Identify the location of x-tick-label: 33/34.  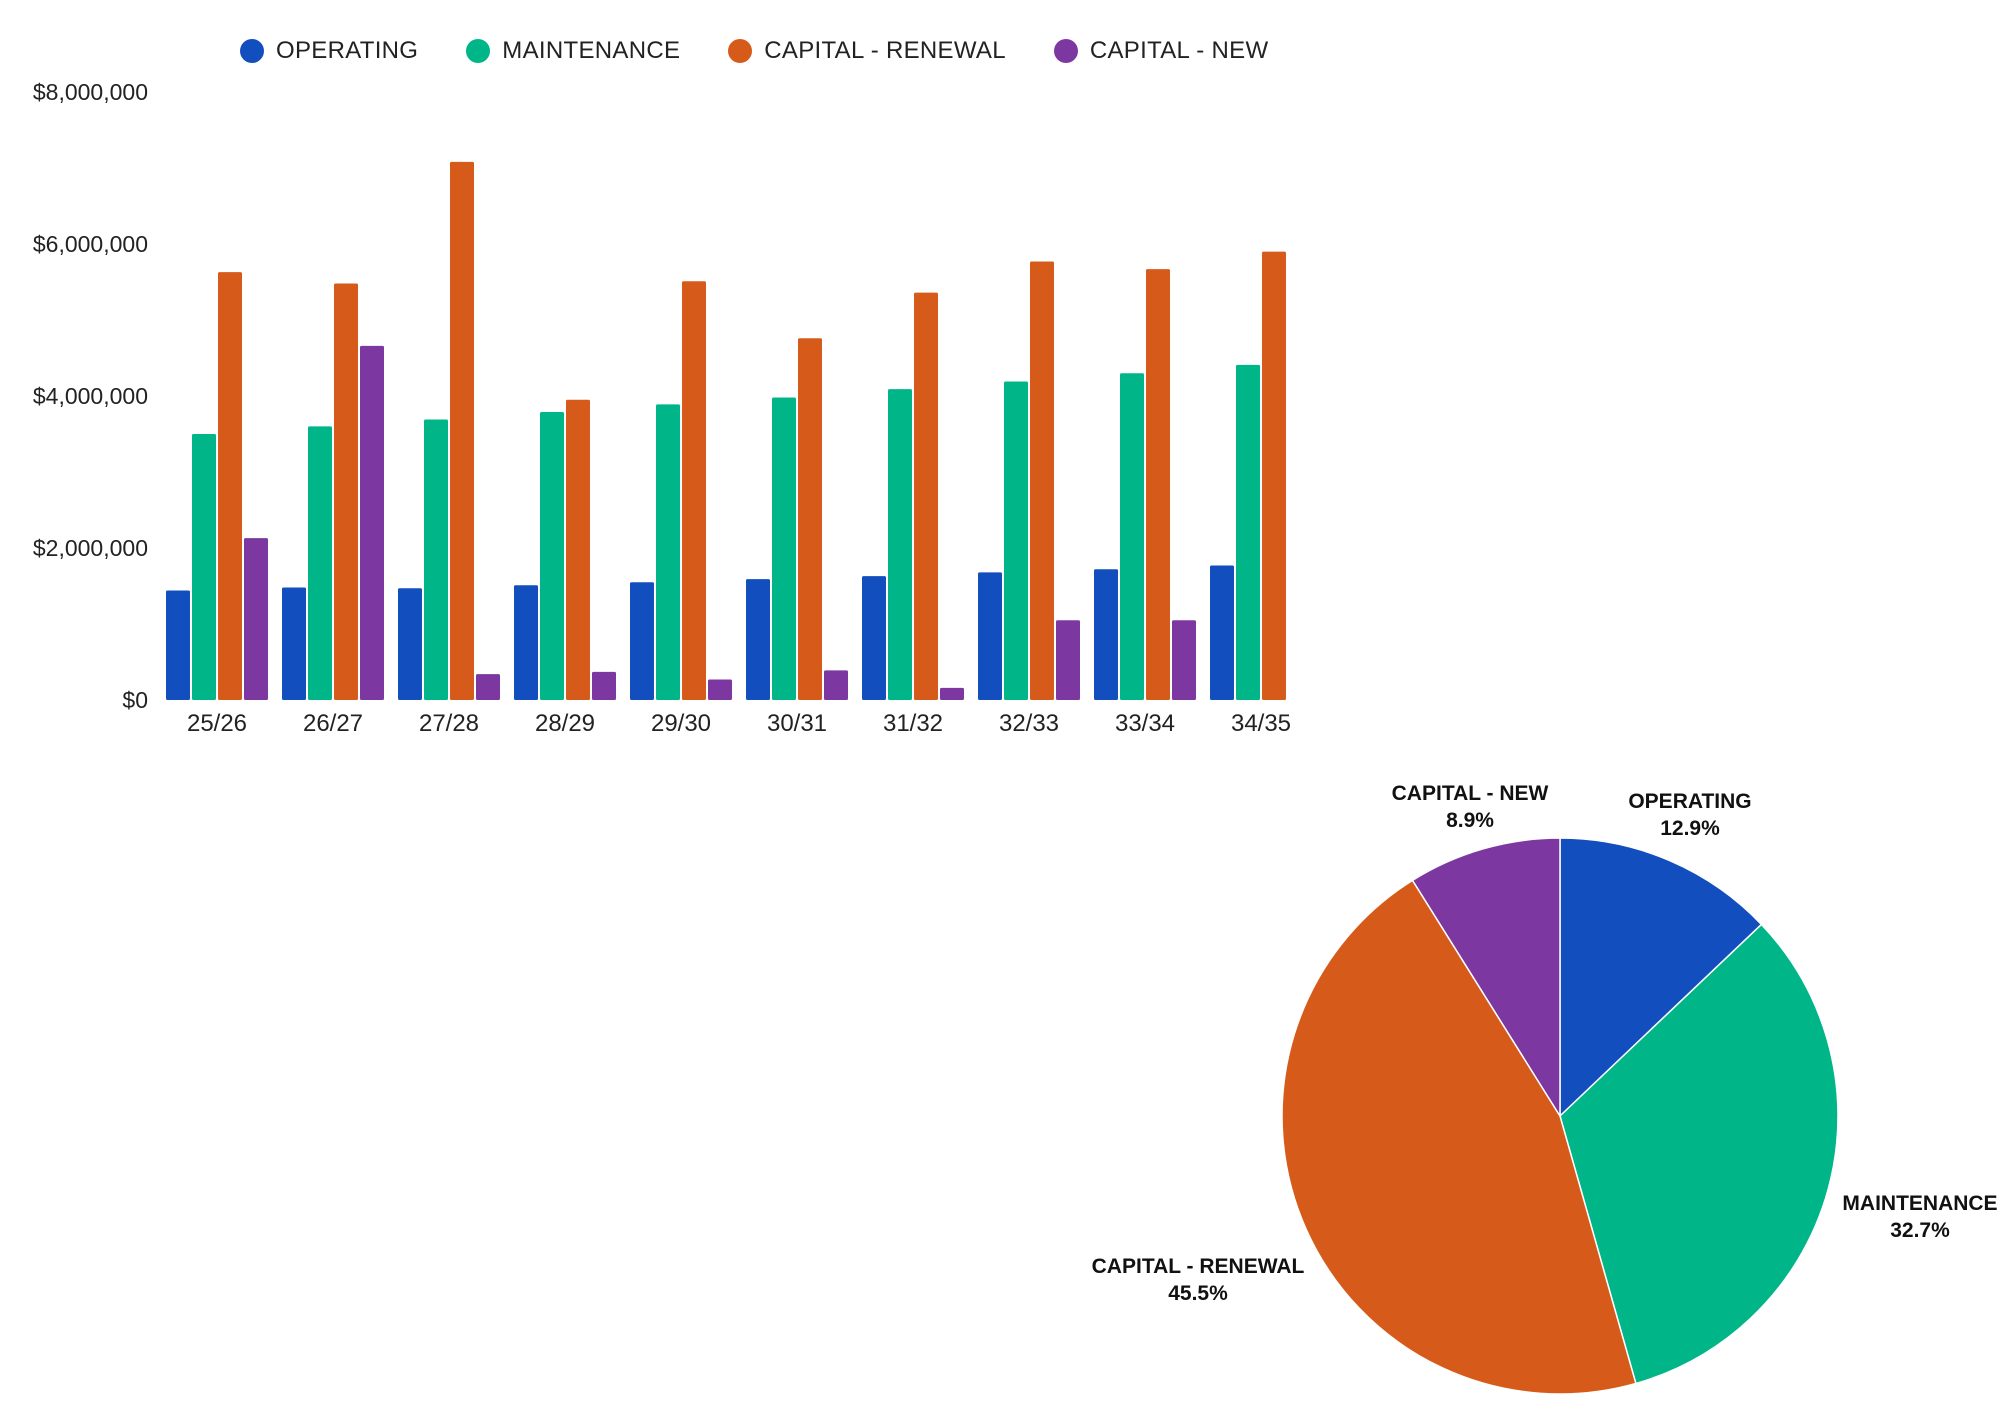
(1145, 723).